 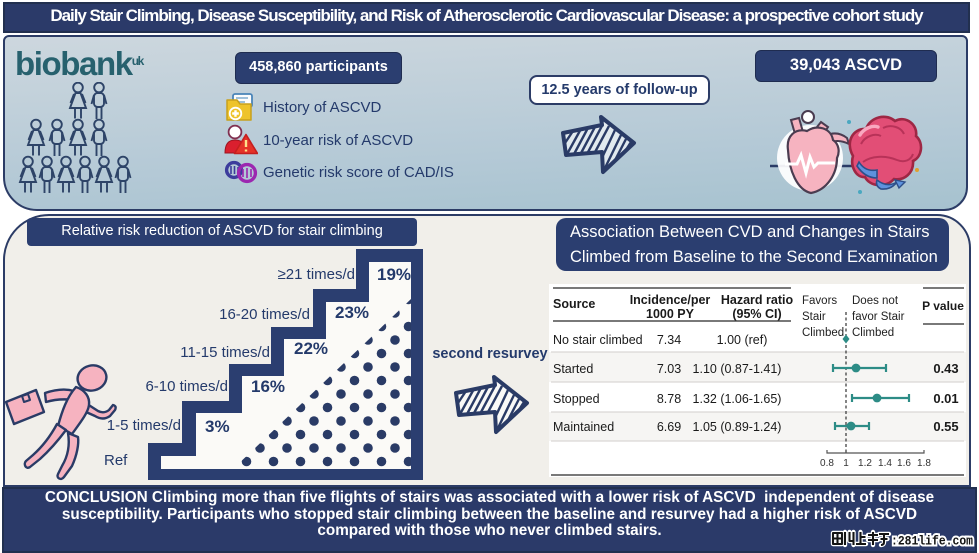 I want to click on svg-text: 1.05 (0.89-1.24), so click(x=737, y=427).